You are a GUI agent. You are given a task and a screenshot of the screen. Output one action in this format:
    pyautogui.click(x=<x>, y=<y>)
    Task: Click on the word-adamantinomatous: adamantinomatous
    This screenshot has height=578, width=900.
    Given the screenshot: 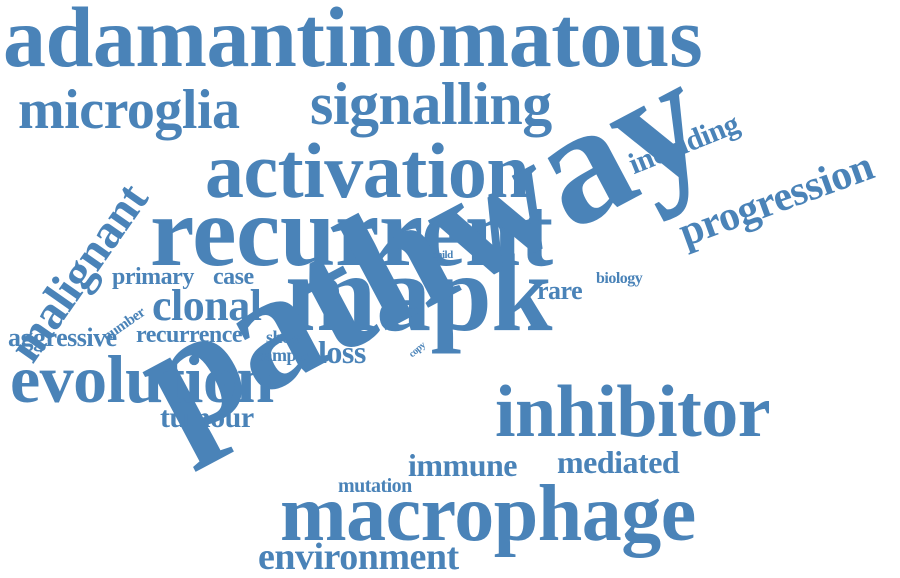 What is the action you would take?
    pyautogui.click(x=353, y=42)
    